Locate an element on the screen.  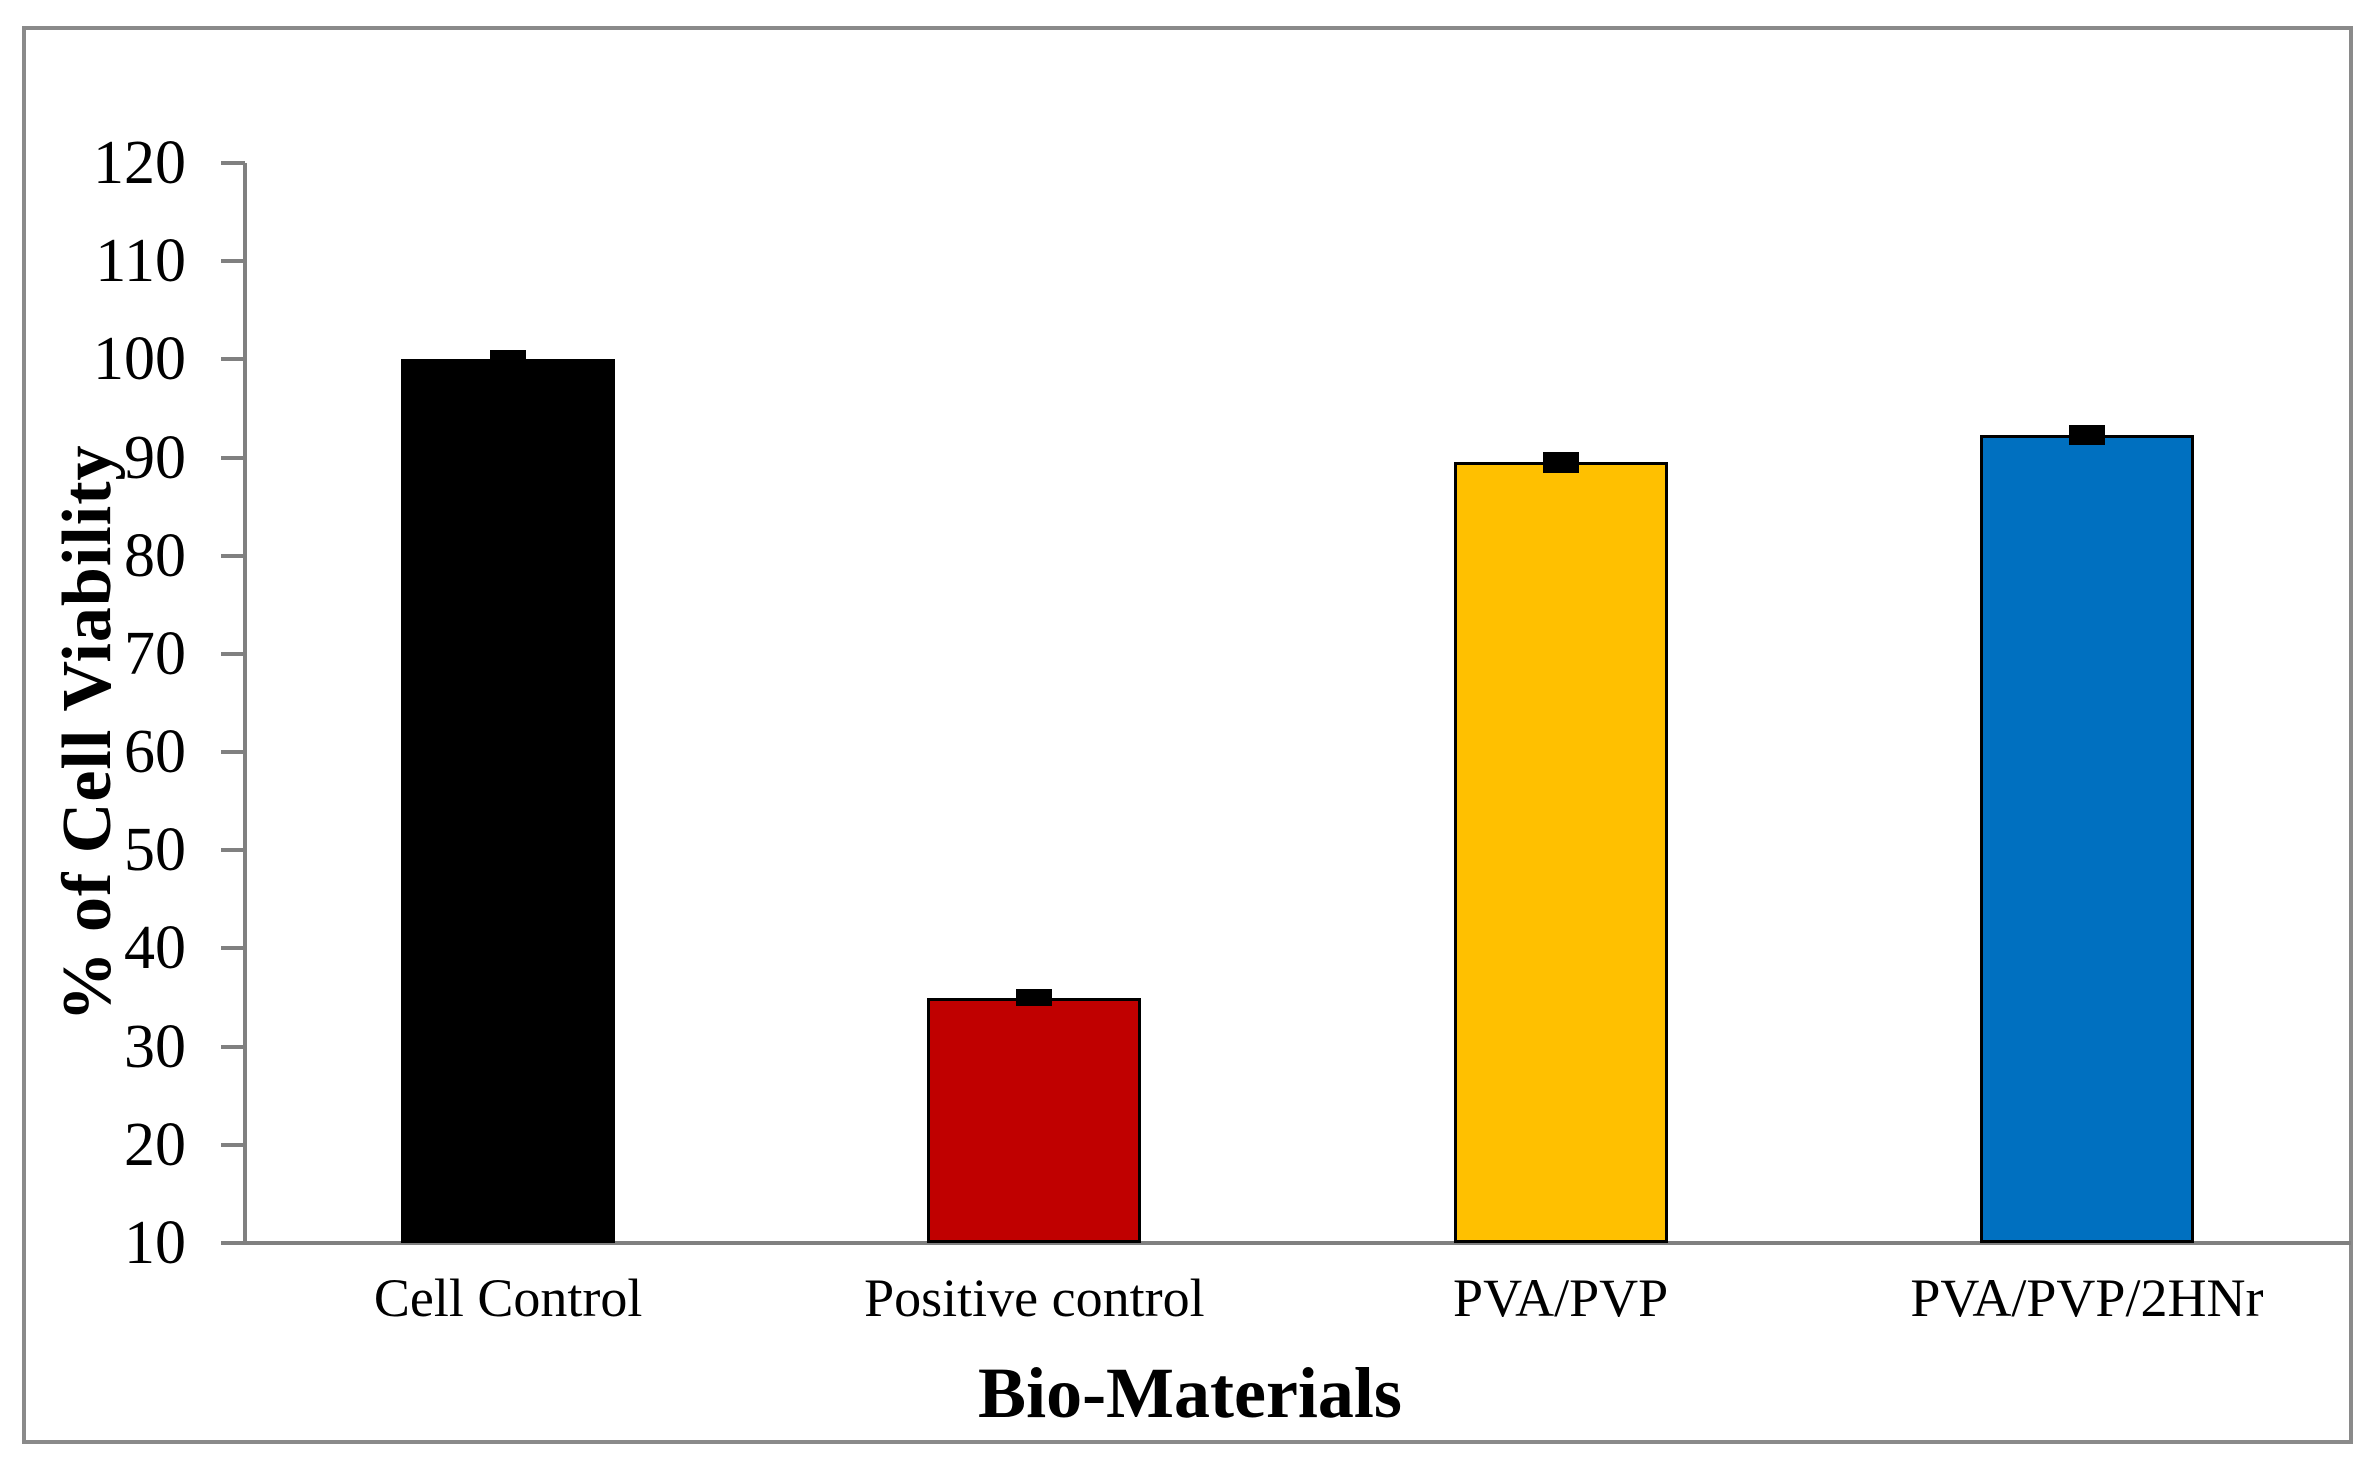
y-axis-tick-label: 60 is located at coordinates (155, 752).